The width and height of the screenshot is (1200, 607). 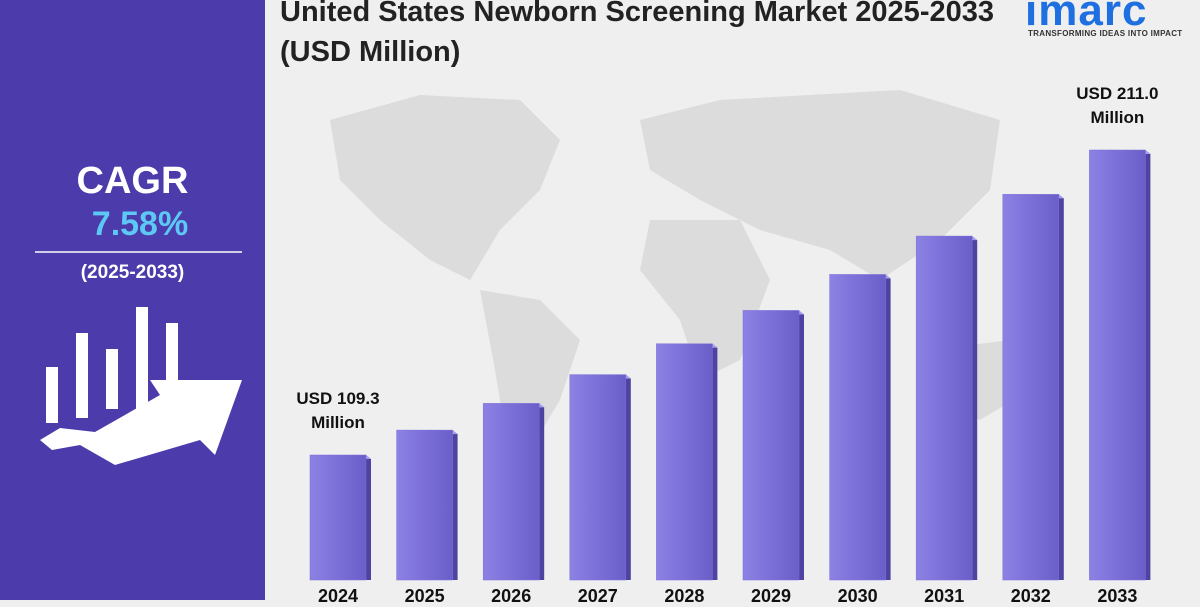 What do you see at coordinates (1117, 105) in the screenshot?
I see `value-label: USD 211.0 Million` at bounding box center [1117, 105].